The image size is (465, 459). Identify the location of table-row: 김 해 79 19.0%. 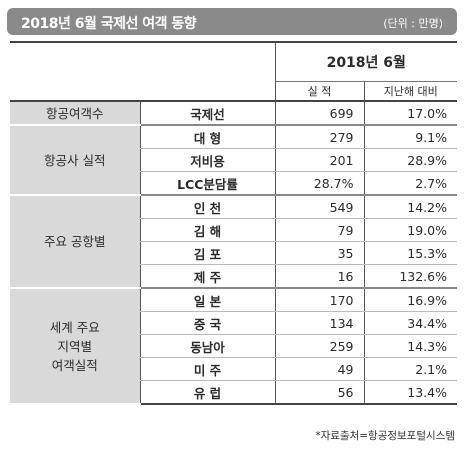
(233, 230).